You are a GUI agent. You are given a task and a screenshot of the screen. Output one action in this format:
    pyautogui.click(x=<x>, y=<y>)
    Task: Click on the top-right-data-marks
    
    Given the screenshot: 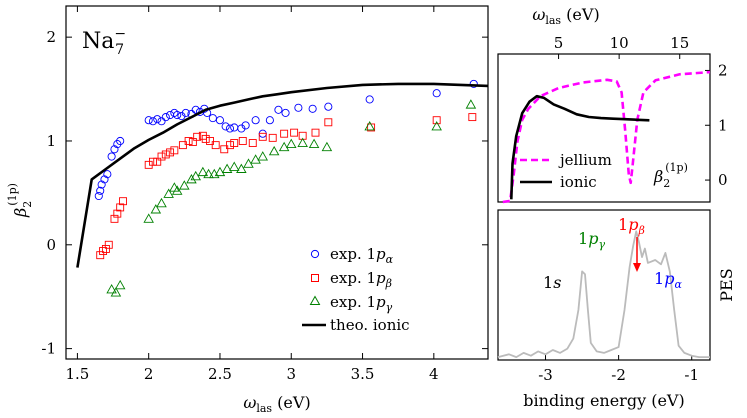 What is the action you would take?
    pyautogui.click(x=606, y=137)
    